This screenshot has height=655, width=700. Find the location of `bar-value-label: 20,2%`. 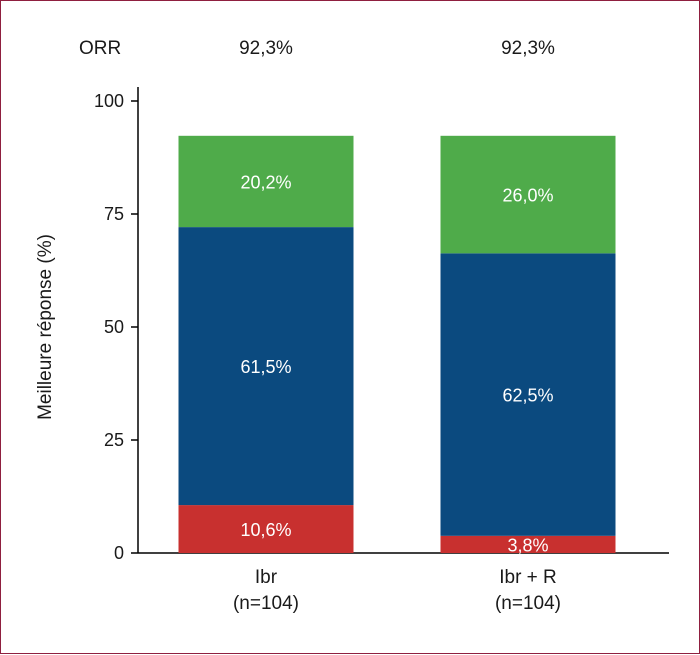

bar-value-label: 20,2% is located at coordinates (265, 182).